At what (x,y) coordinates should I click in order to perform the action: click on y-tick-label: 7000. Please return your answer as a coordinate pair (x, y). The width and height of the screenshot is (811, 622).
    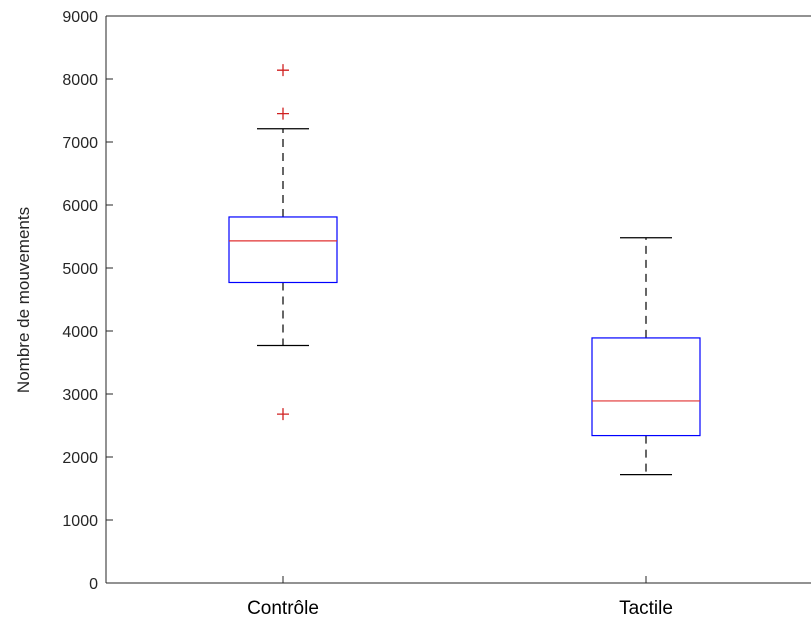
    Looking at the image, I should click on (80, 143).